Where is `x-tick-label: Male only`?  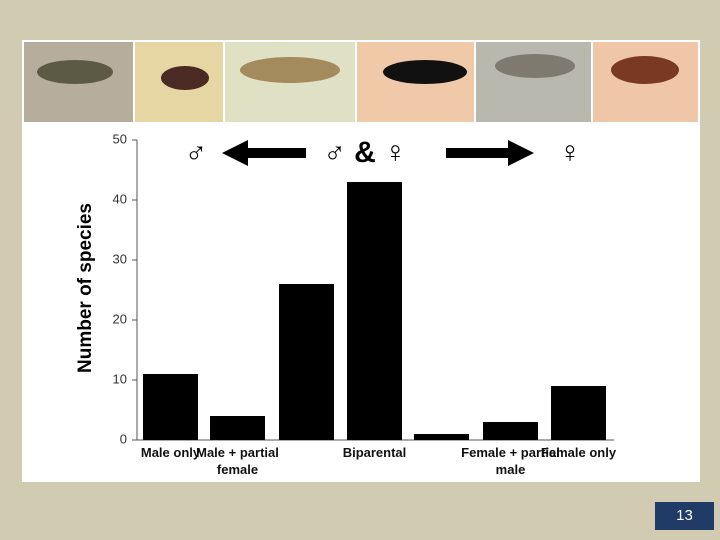
x-tick-label: Male only is located at coordinates (170, 452).